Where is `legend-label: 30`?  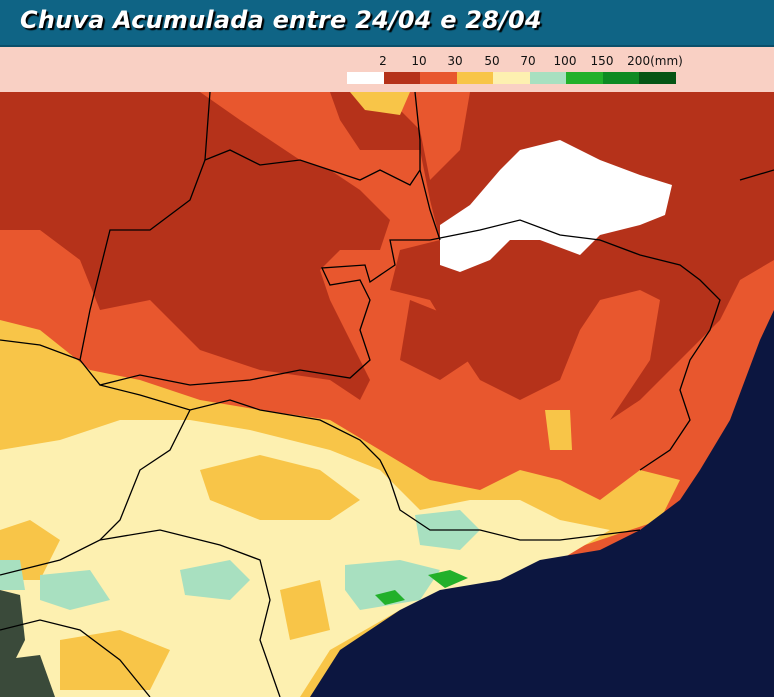
legend-label: 30 is located at coordinates (455, 61).